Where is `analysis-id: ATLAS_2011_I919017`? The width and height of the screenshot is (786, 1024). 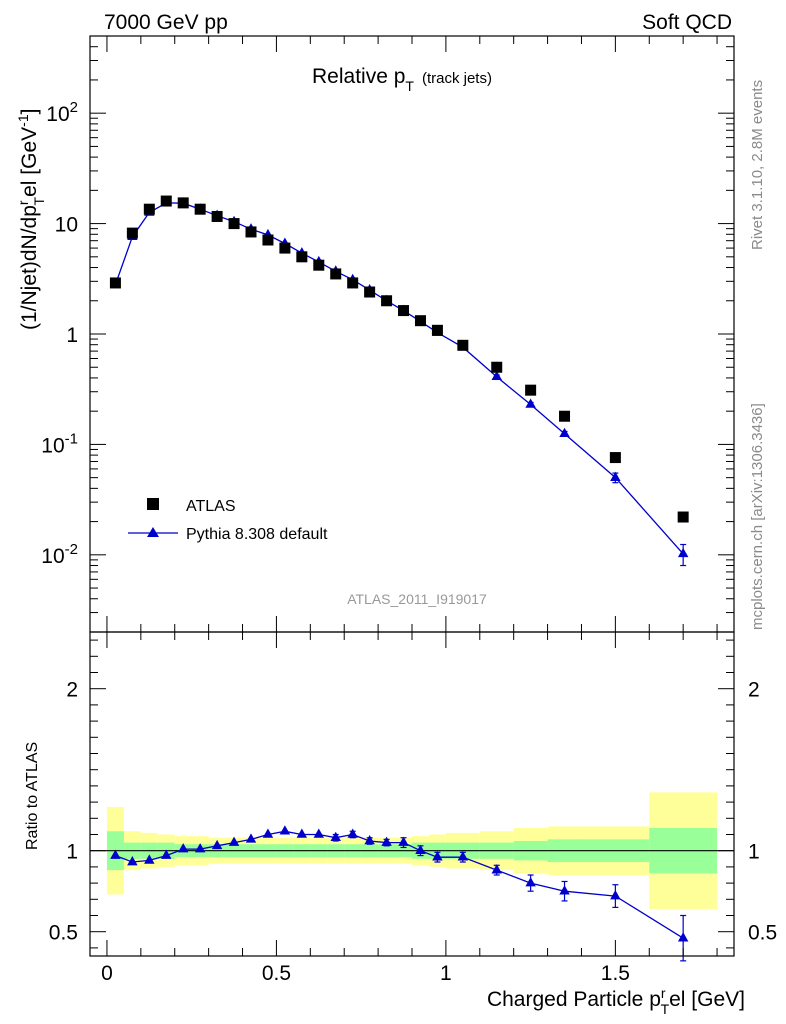
analysis-id: ATLAS_2011_I919017 is located at coordinates (417, 599).